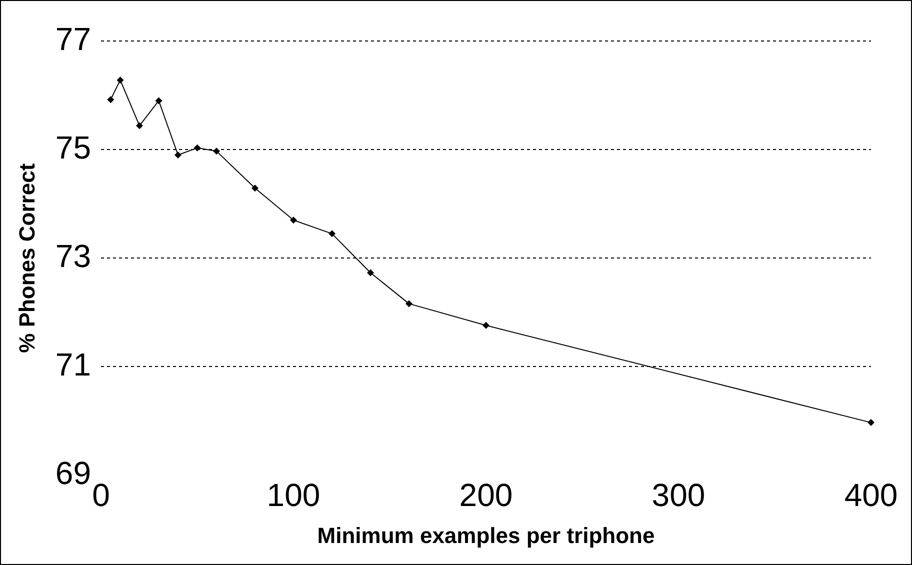  What do you see at coordinates (486, 535) in the screenshot?
I see `x-axis-title: Minimum examples per triphone` at bounding box center [486, 535].